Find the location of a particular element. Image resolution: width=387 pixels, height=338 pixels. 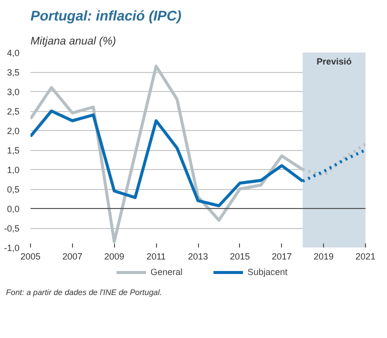

x-tick-label: 2007 is located at coordinates (72, 257).